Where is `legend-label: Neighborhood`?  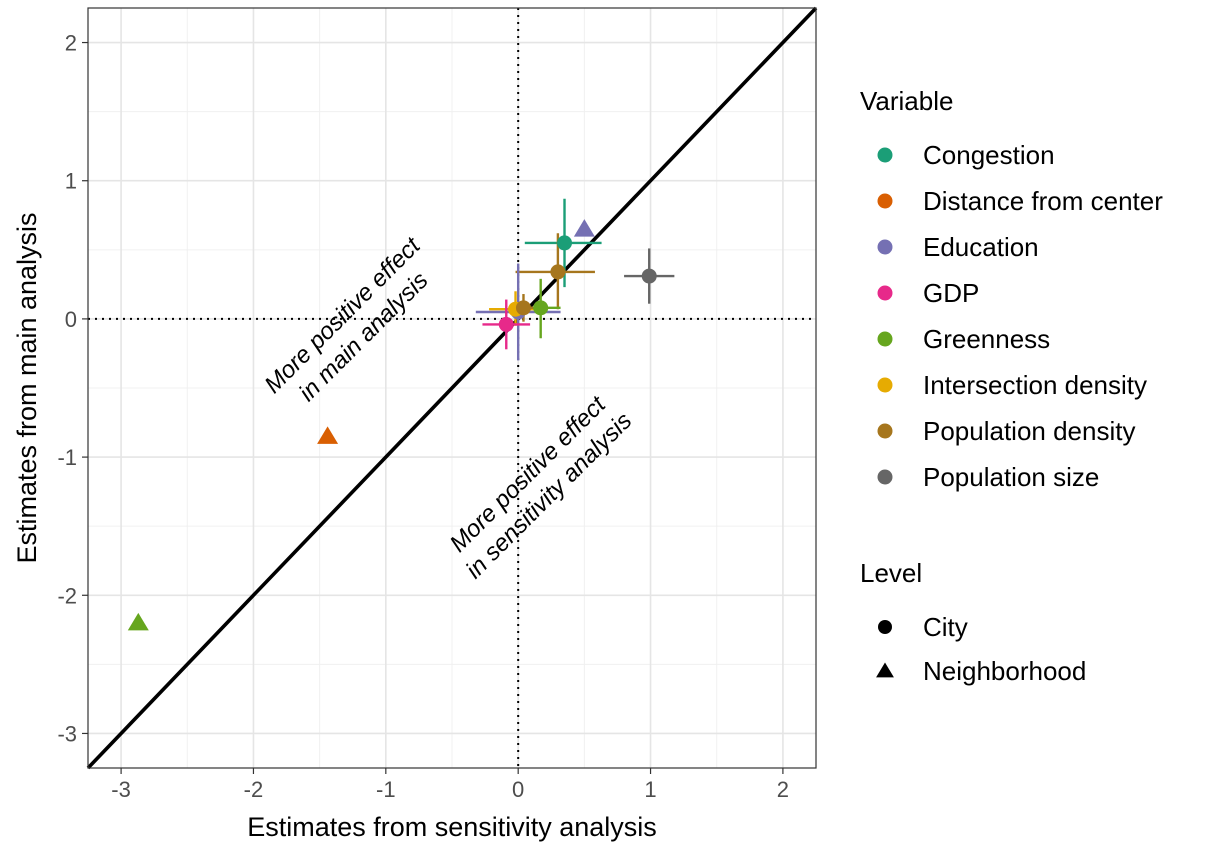
legend-label: Neighborhood is located at coordinates (1004, 671).